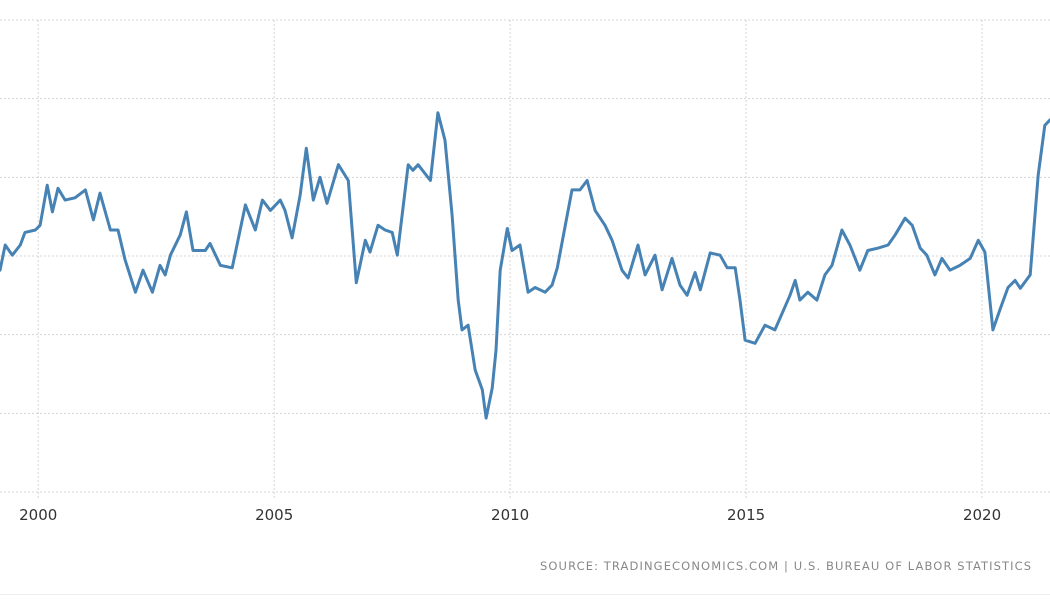 This screenshot has height=600, width=1050. I want to click on x-axis: 2000 2005 2010 2015 2020, so click(510, 515).